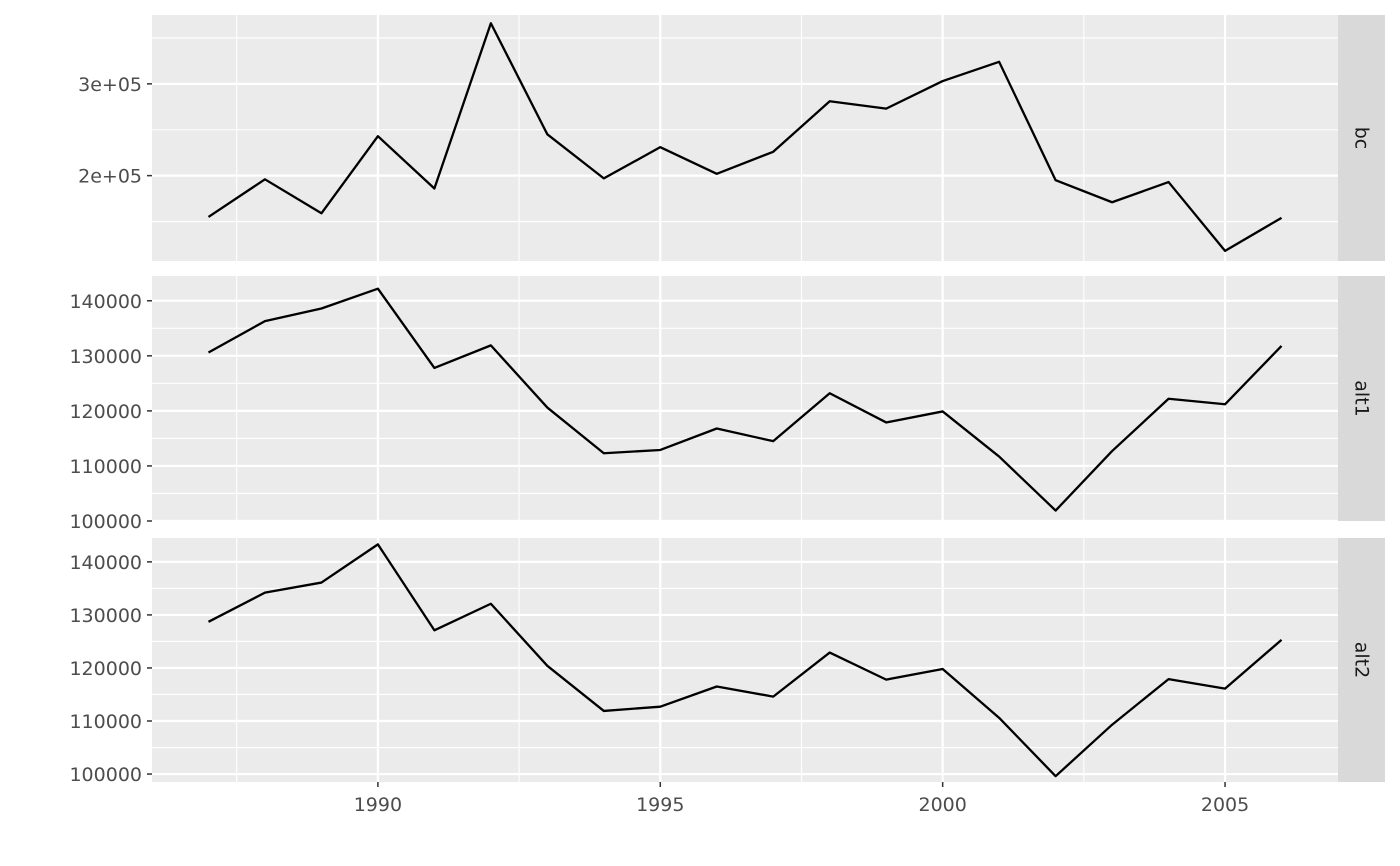 The width and height of the screenshot is (1400, 866). I want to click on y-tick-label: 2e+05, so click(110, 177).